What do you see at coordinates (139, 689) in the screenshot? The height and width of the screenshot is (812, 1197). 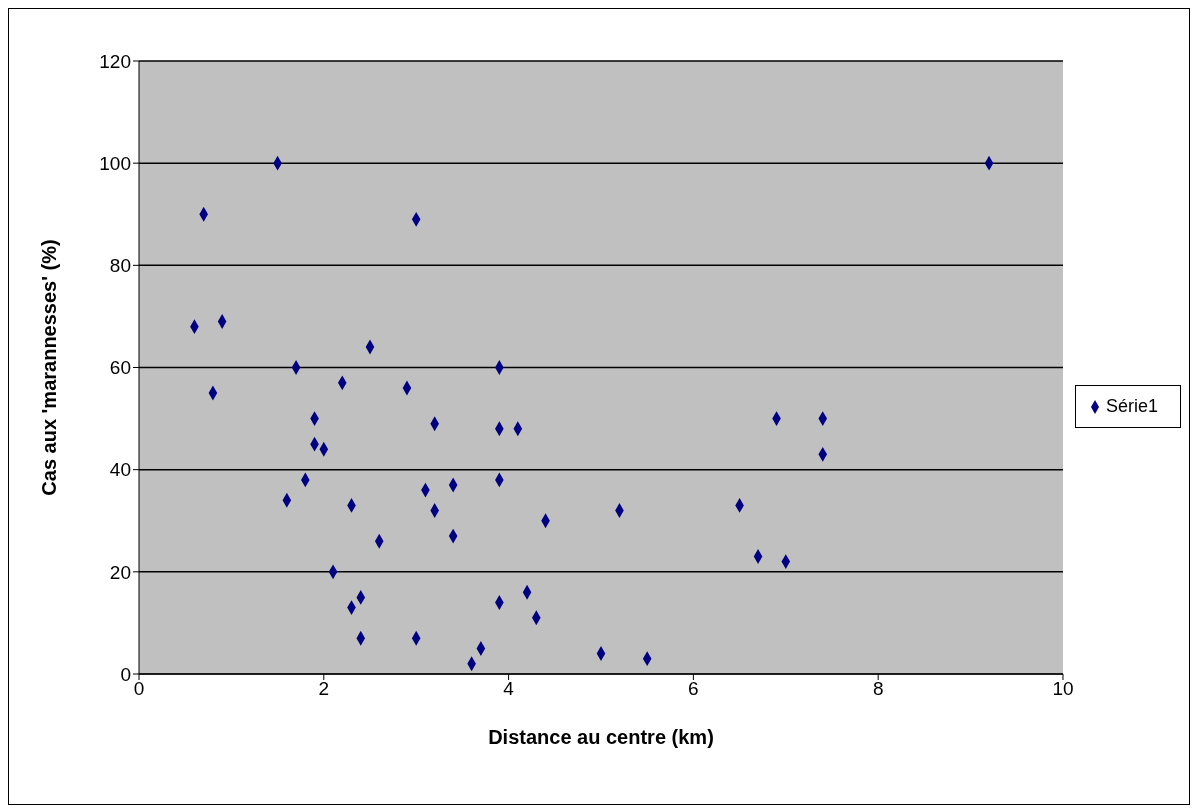 I see `x-tick-label: 0` at bounding box center [139, 689].